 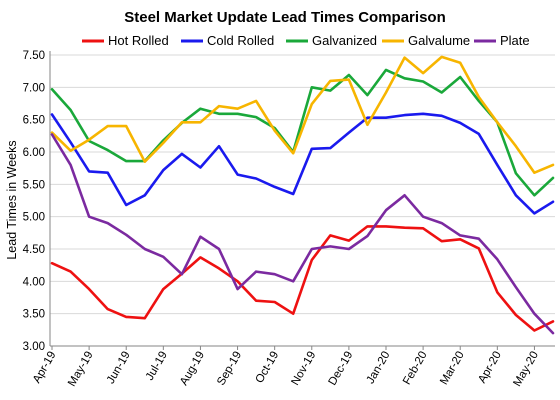 I want to click on x-tick-label: Feb-20, so click(x=415, y=369).